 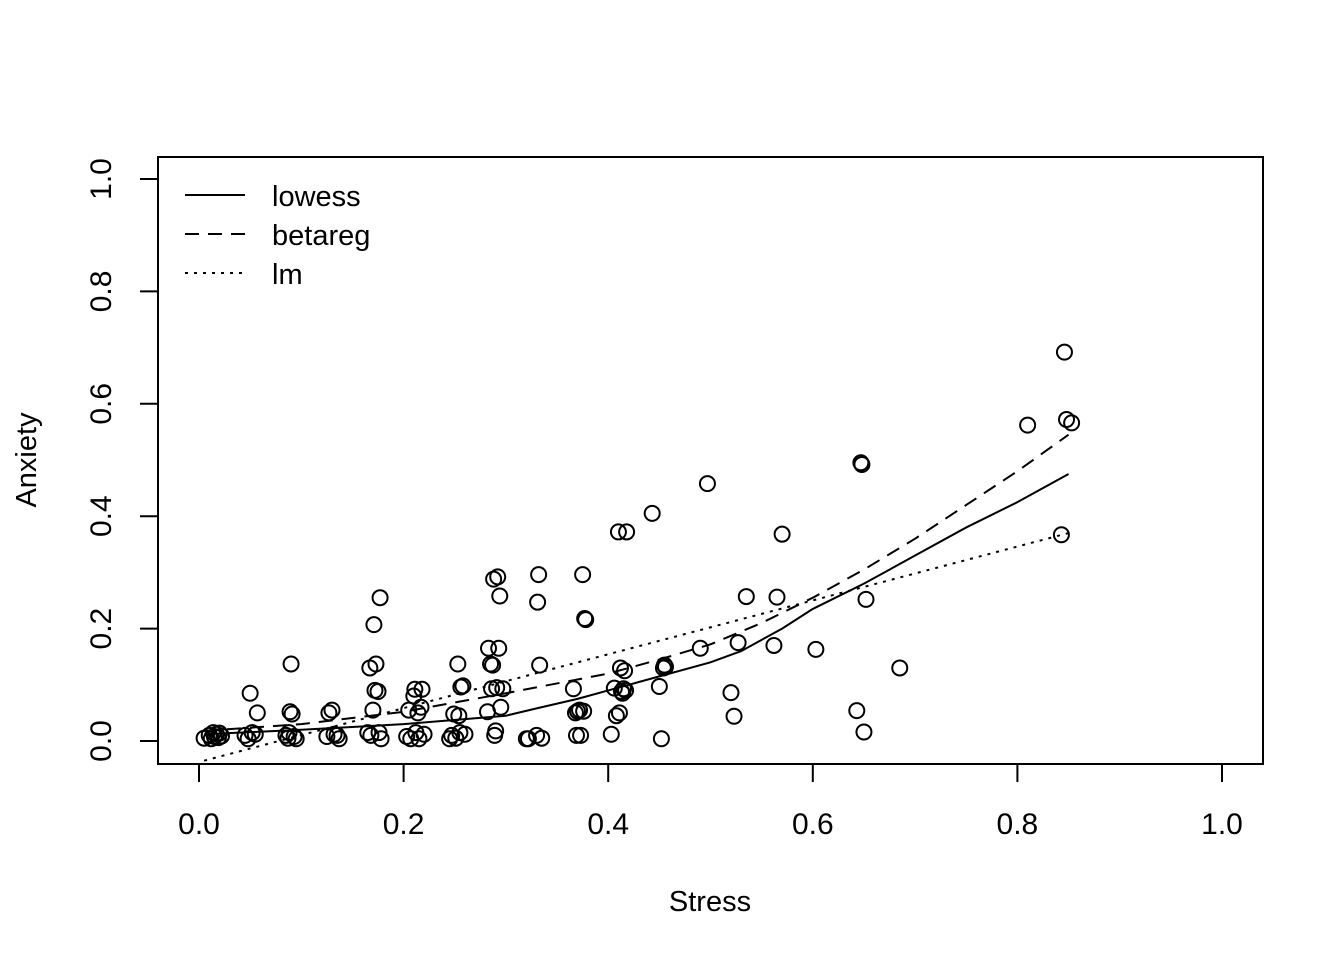 I want to click on x-axis-title: Stress, so click(x=710, y=902).